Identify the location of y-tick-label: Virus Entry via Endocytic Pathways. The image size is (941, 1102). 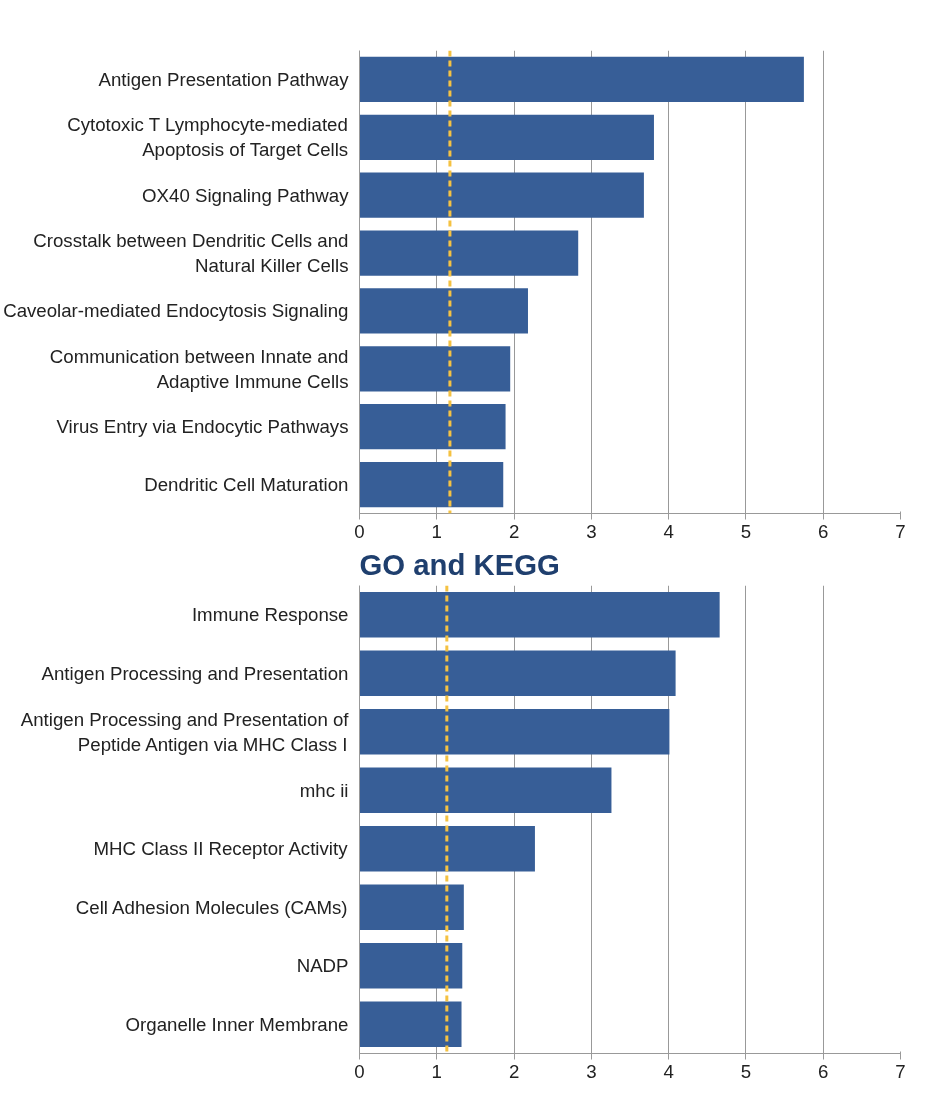
(202, 427).